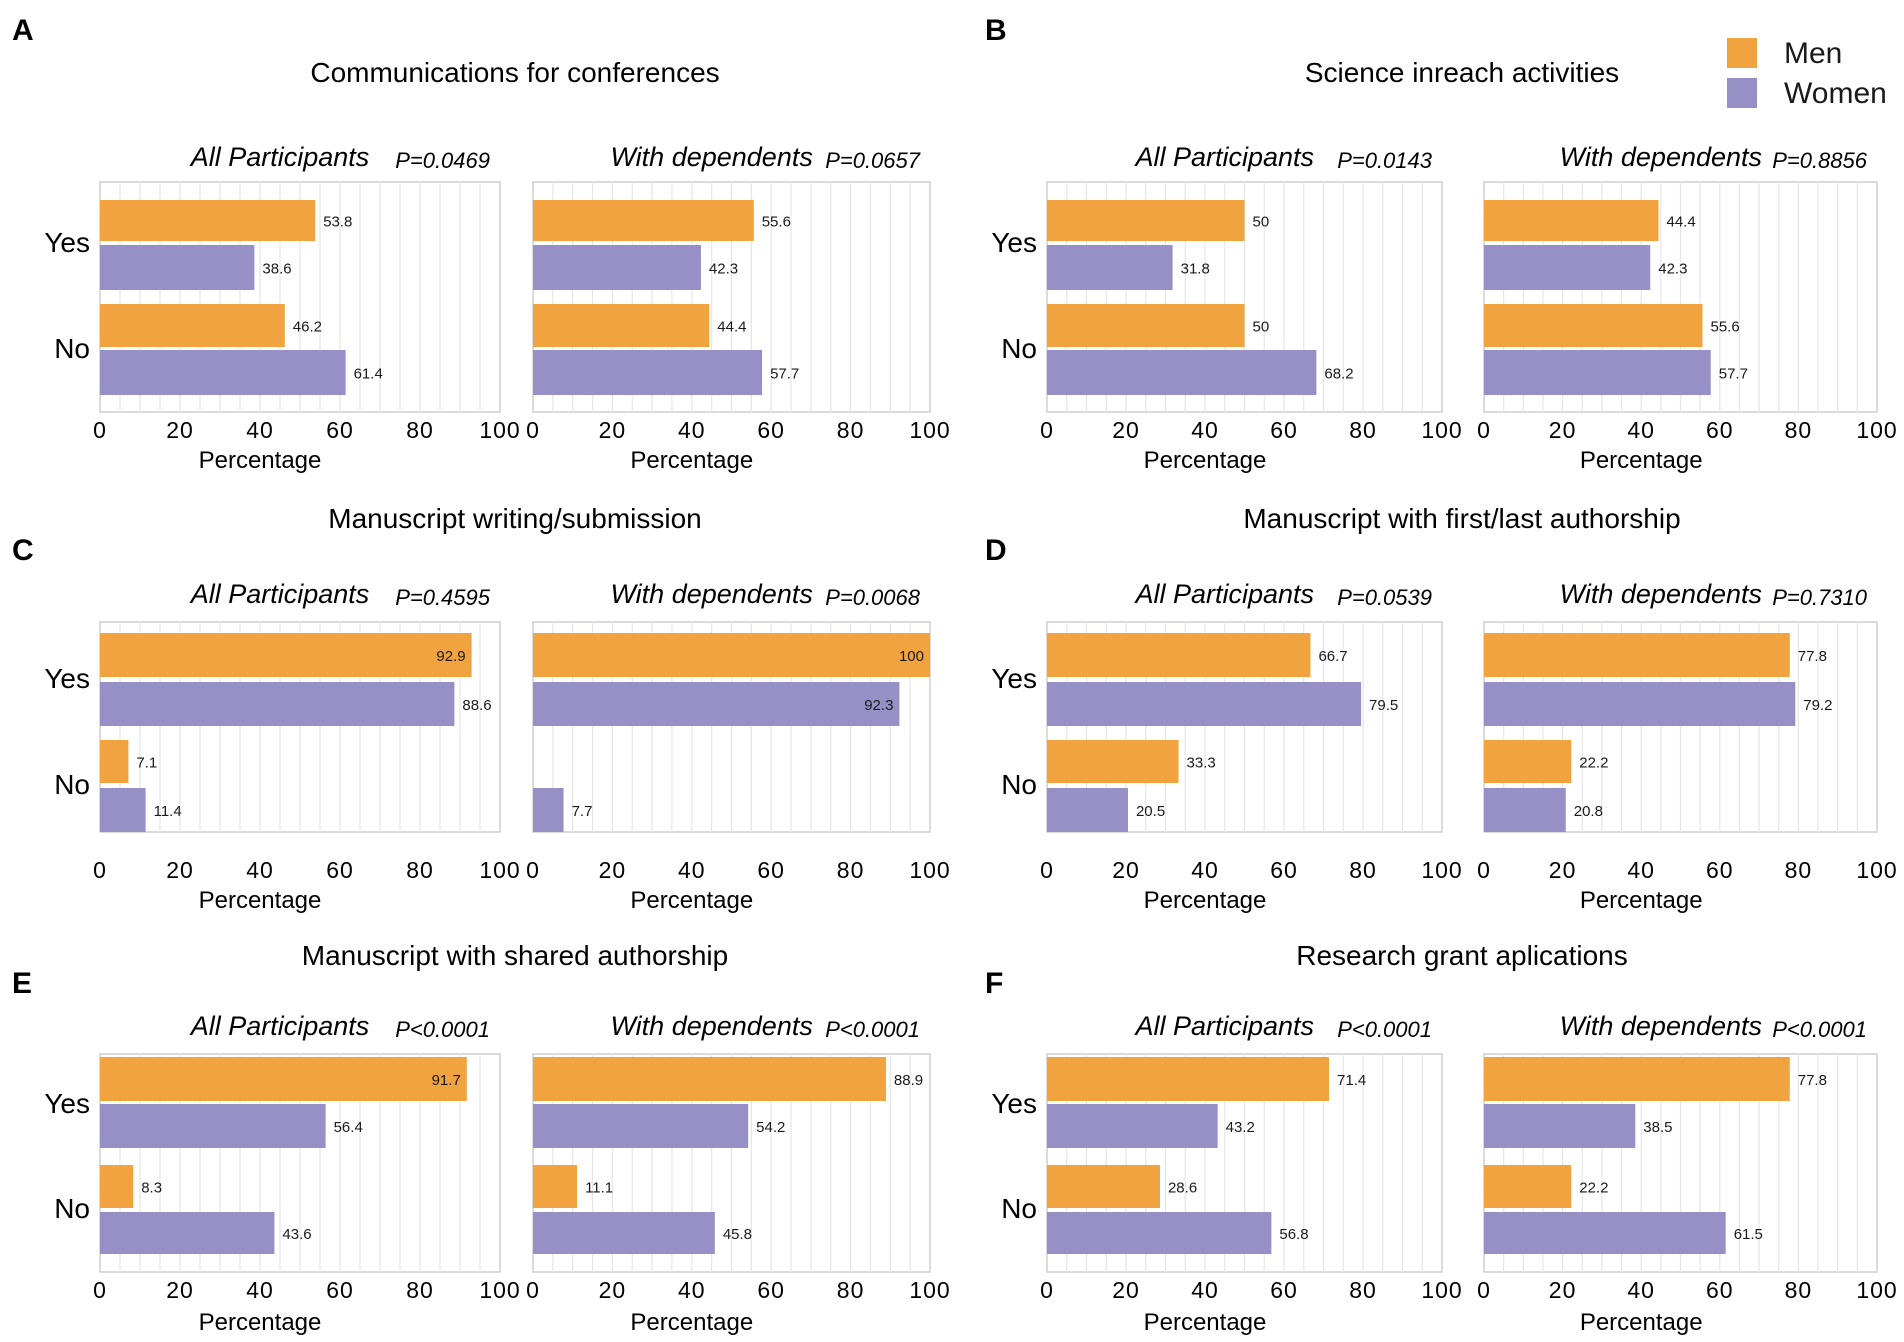 This screenshot has height=1342, width=1904. I want to click on data-label-men-no: 11.1, so click(599, 1188).